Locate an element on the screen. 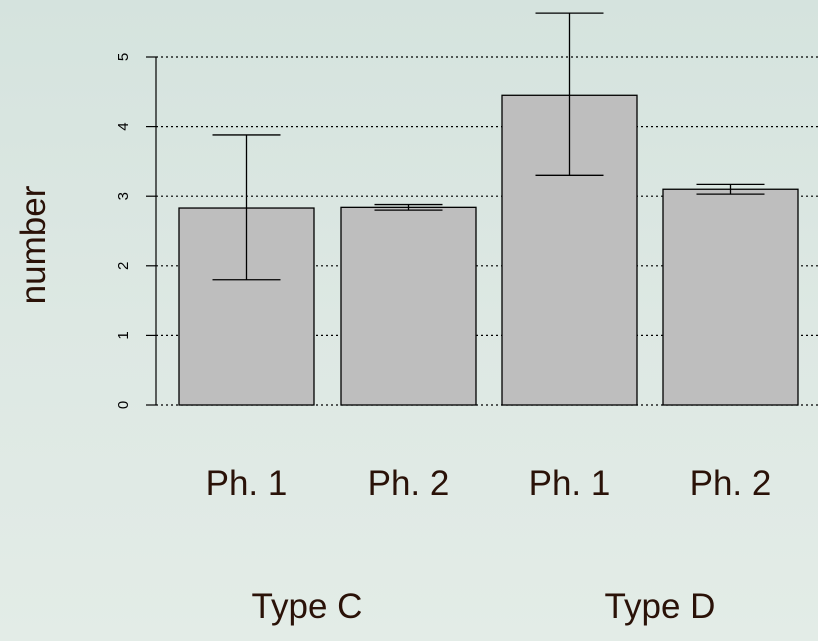  y-tick-label: 5 is located at coordinates (123, 57).